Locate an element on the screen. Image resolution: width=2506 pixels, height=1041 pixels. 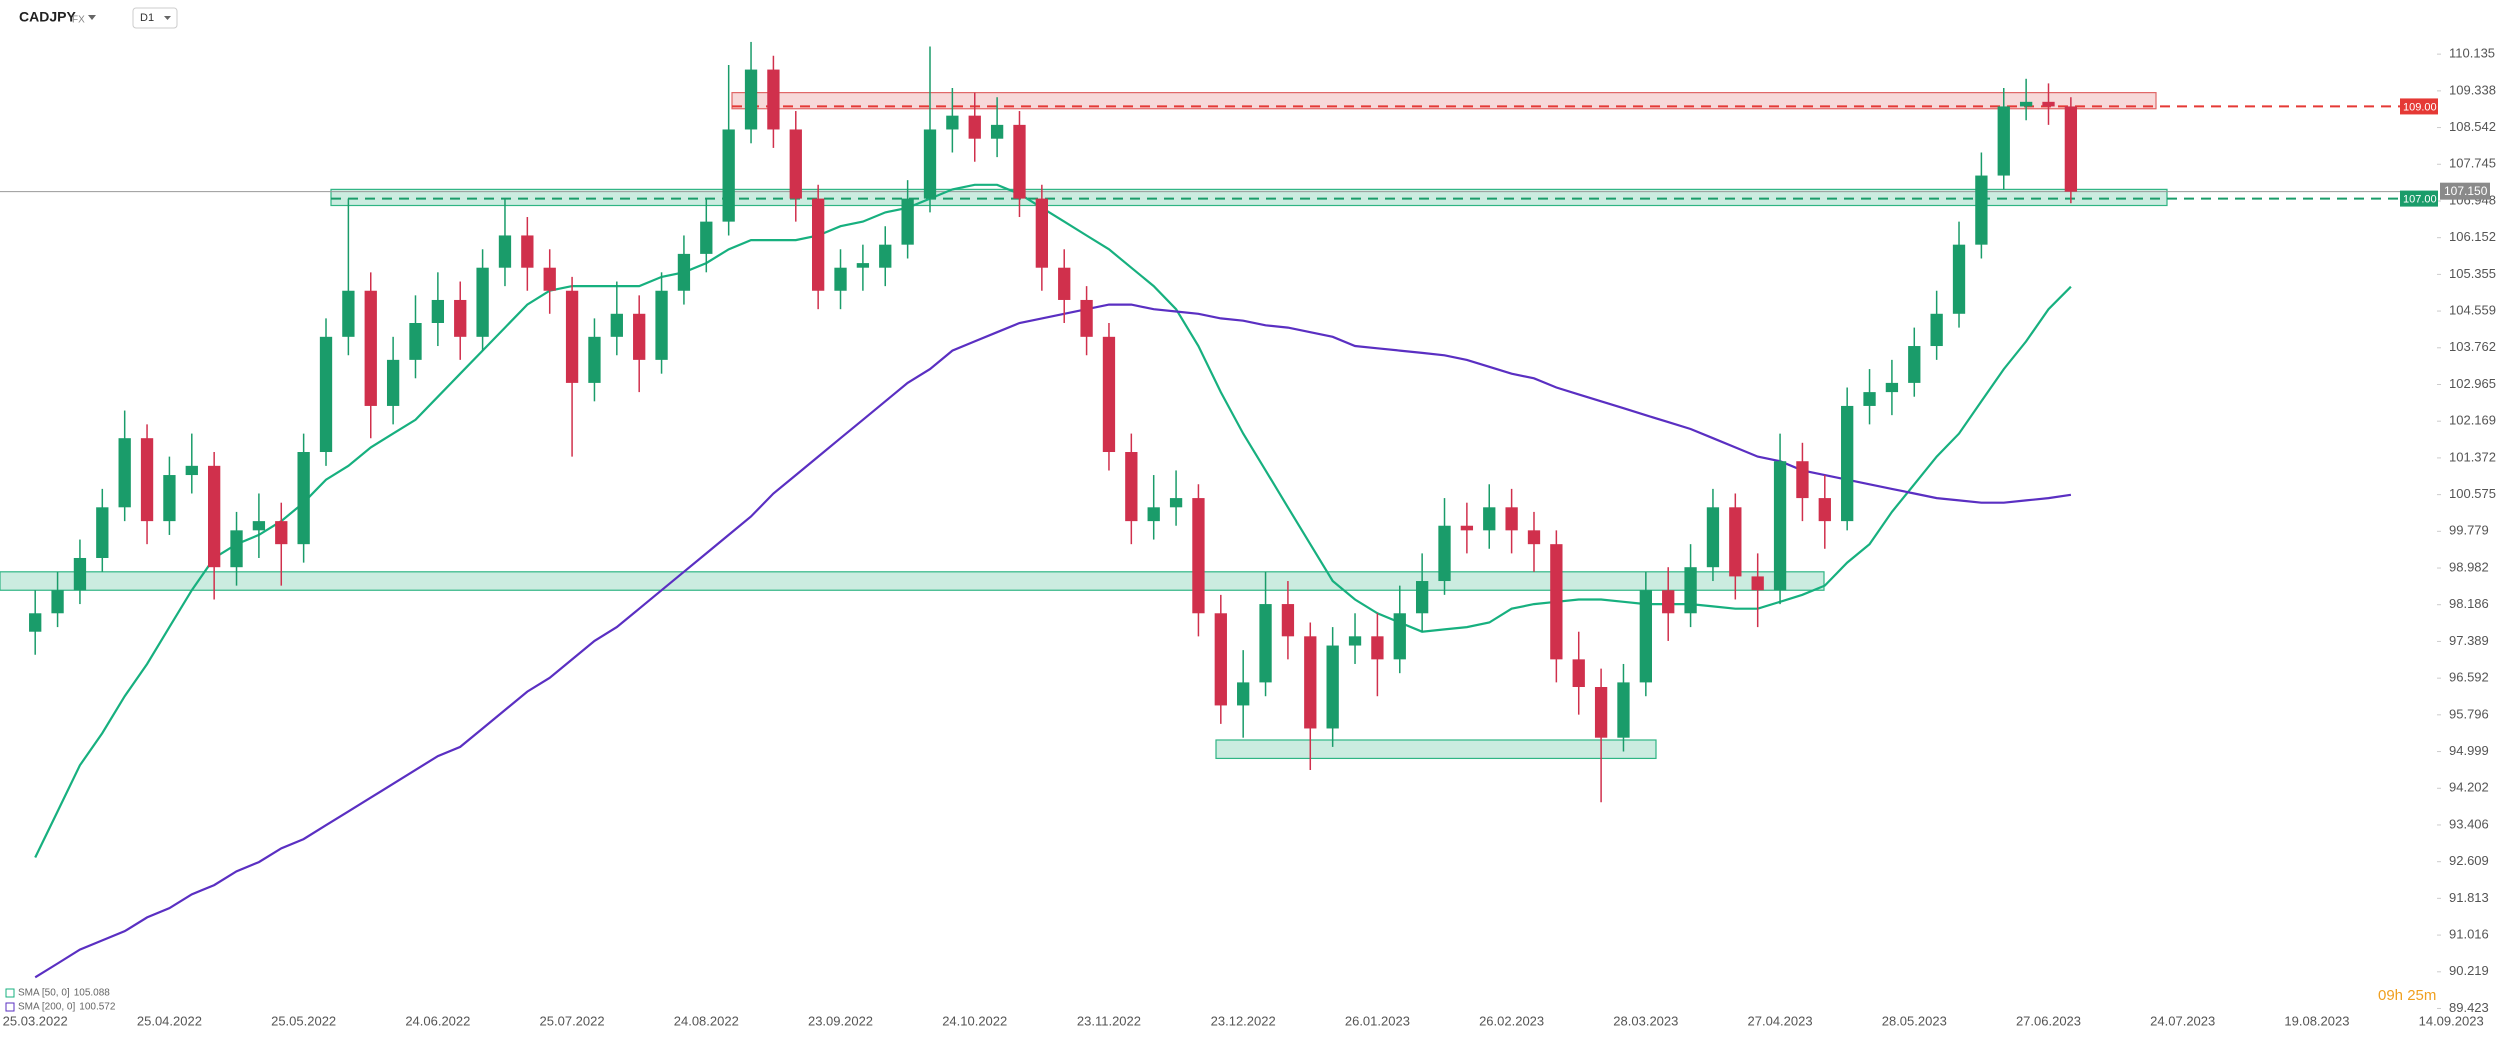
y-tick-label: 91.016 is located at coordinates (2469, 934).